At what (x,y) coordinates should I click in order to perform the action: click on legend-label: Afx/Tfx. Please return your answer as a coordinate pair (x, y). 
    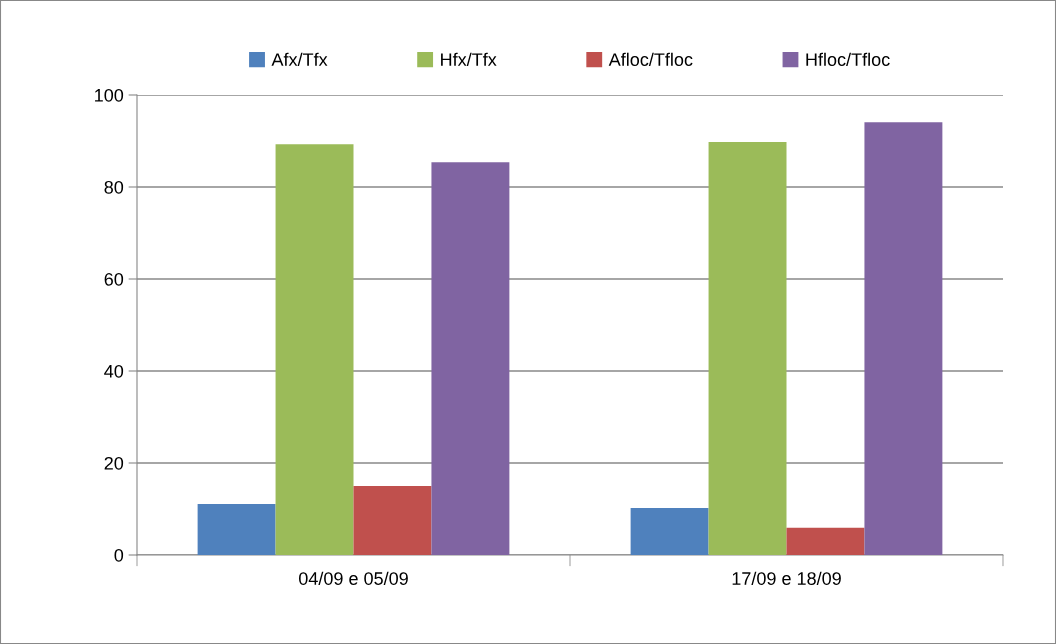
    Looking at the image, I should click on (299, 59).